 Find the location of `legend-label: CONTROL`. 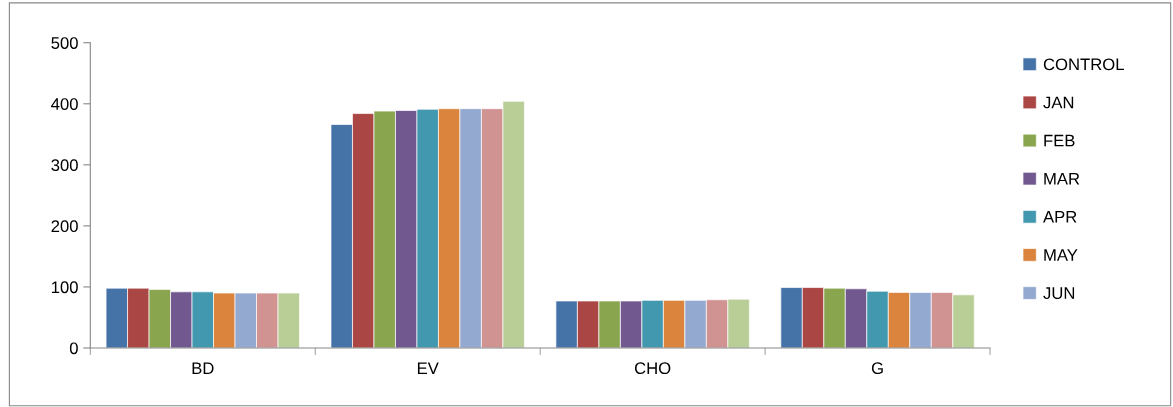

legend-label: CONTROL is located at coordinates (1083, 64).